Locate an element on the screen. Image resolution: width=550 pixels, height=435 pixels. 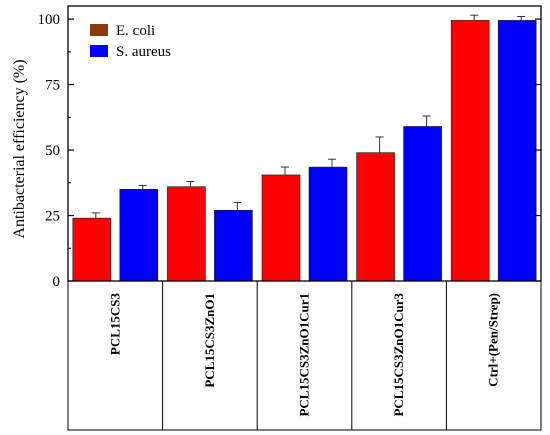
x-tick-label-ctrl-pen-strep: Ctrl+(Pen/Strep) is located at coordinates (493, 340).